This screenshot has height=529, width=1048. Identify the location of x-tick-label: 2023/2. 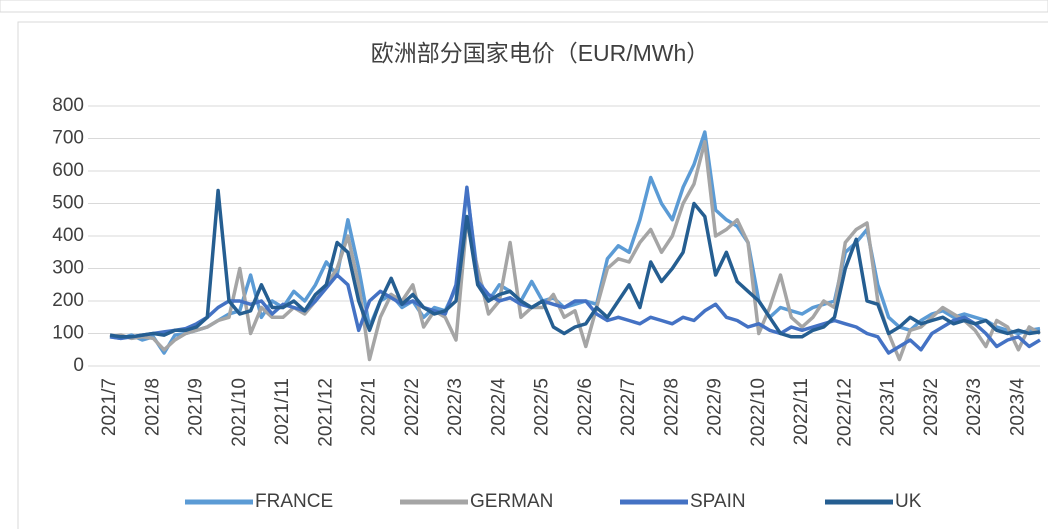
(931, 407).